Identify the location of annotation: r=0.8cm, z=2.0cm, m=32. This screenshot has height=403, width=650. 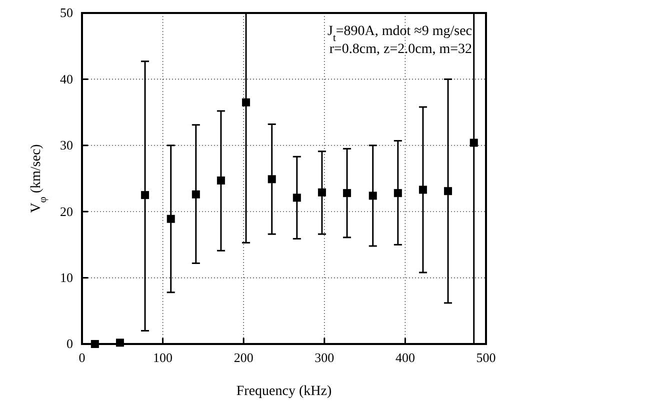
(400, 49).